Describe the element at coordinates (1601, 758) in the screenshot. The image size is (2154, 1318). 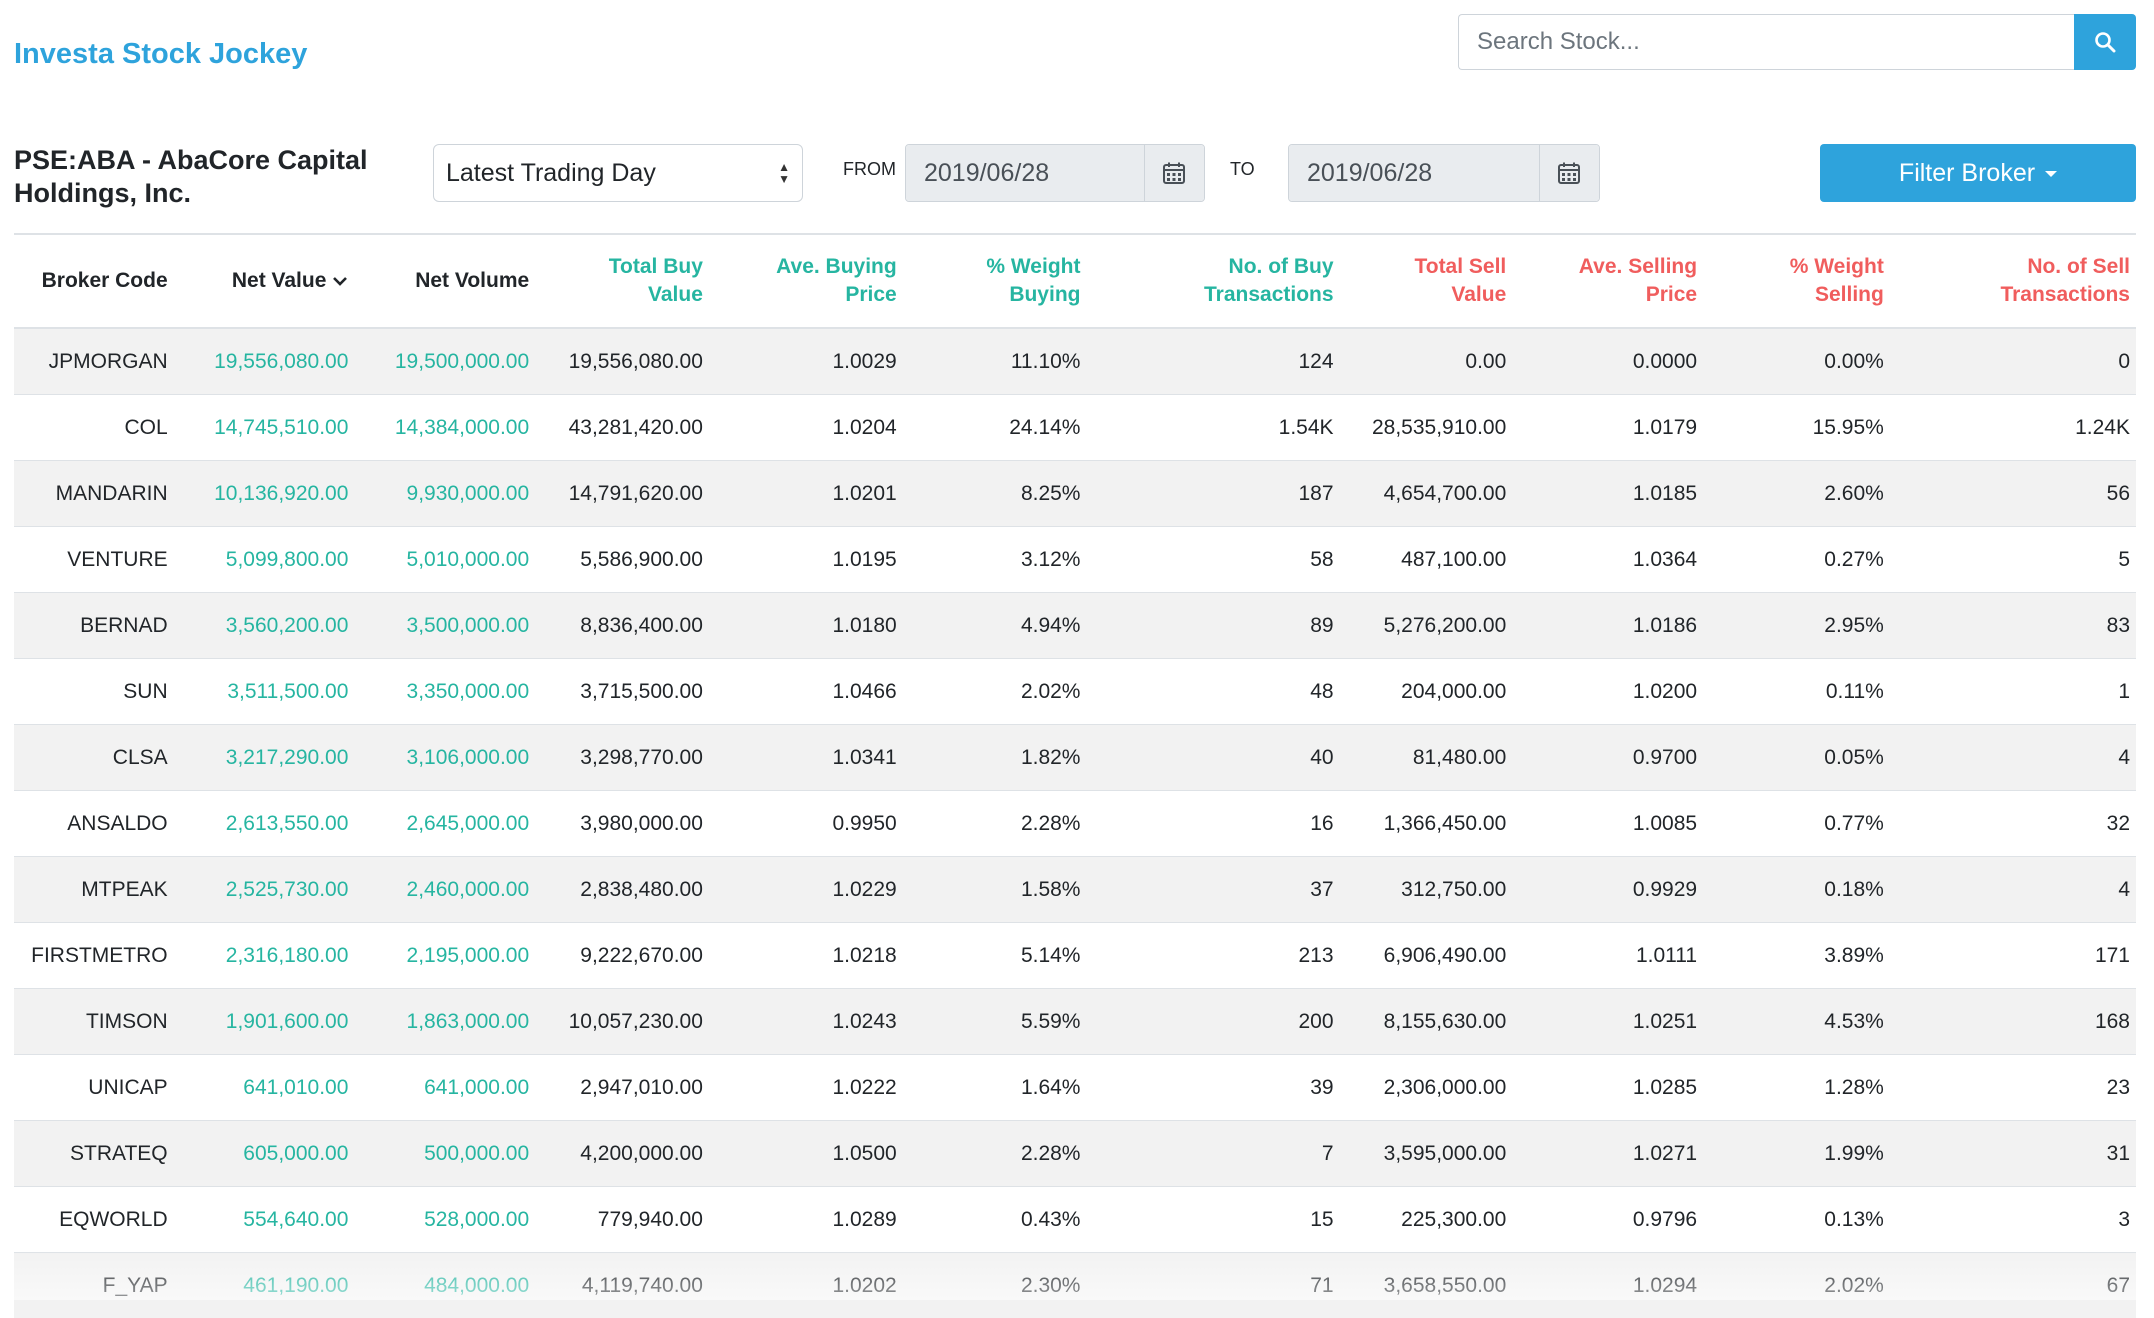
I see `cell-ave-selling-price: 0.9700` at that location.